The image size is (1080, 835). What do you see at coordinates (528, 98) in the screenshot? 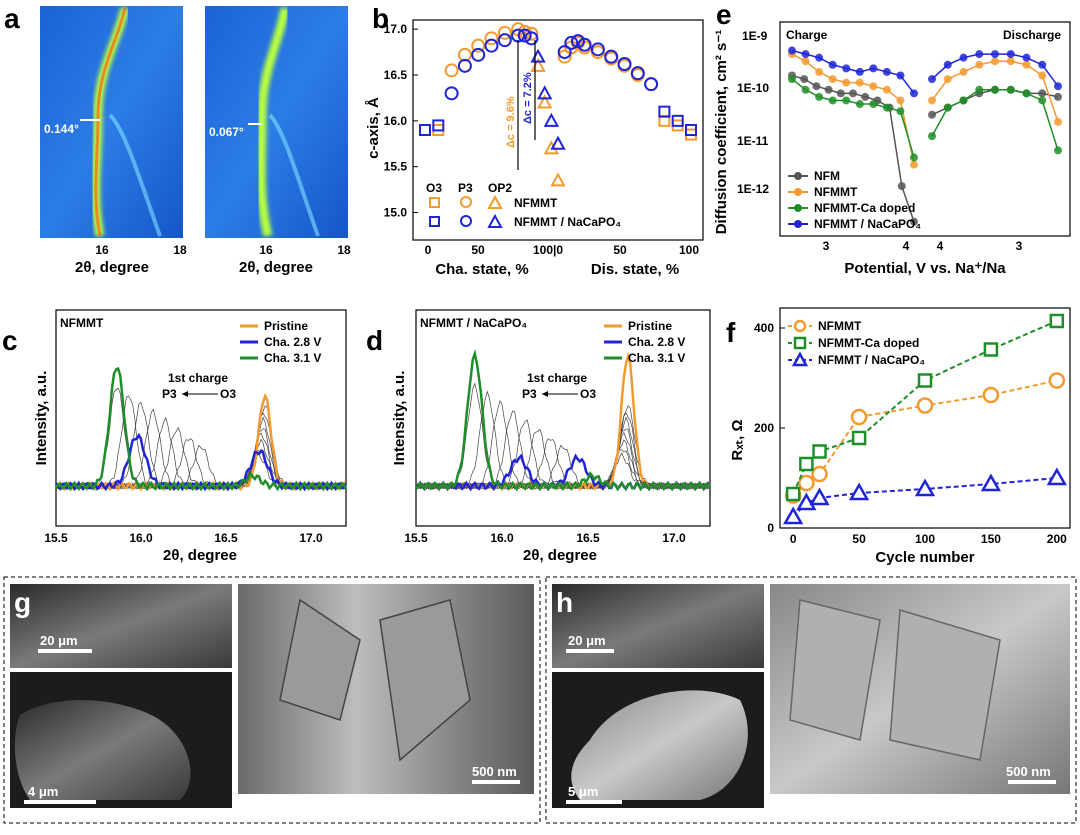
I see `b-ann-blue: Δc = 7.2%` at bounding box center [528, 98].